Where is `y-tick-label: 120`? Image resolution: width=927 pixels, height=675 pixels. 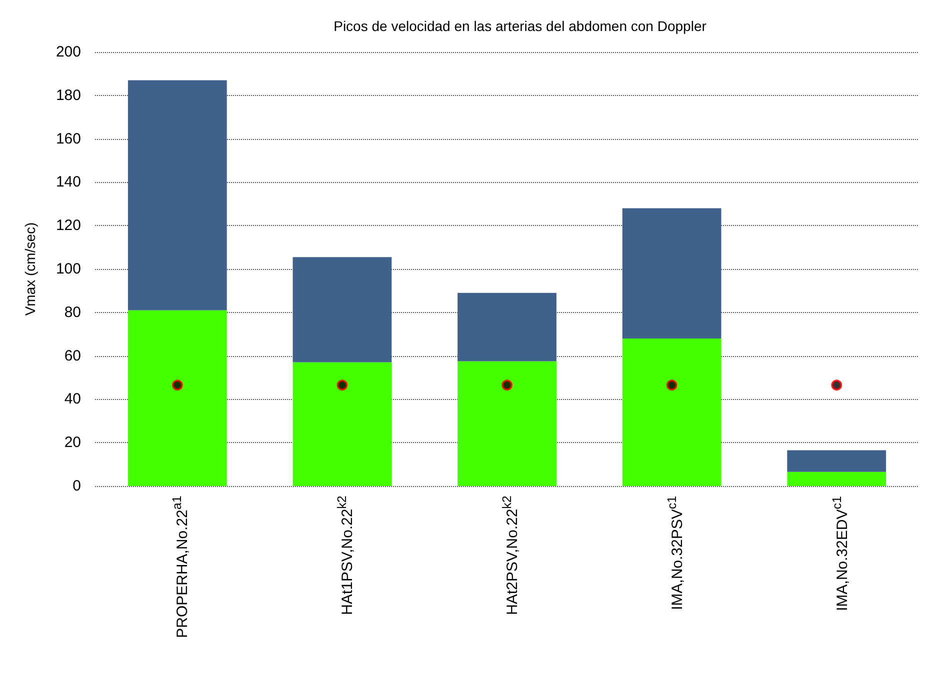 y-tick-label: 120 is located at coordinates (68, 225).